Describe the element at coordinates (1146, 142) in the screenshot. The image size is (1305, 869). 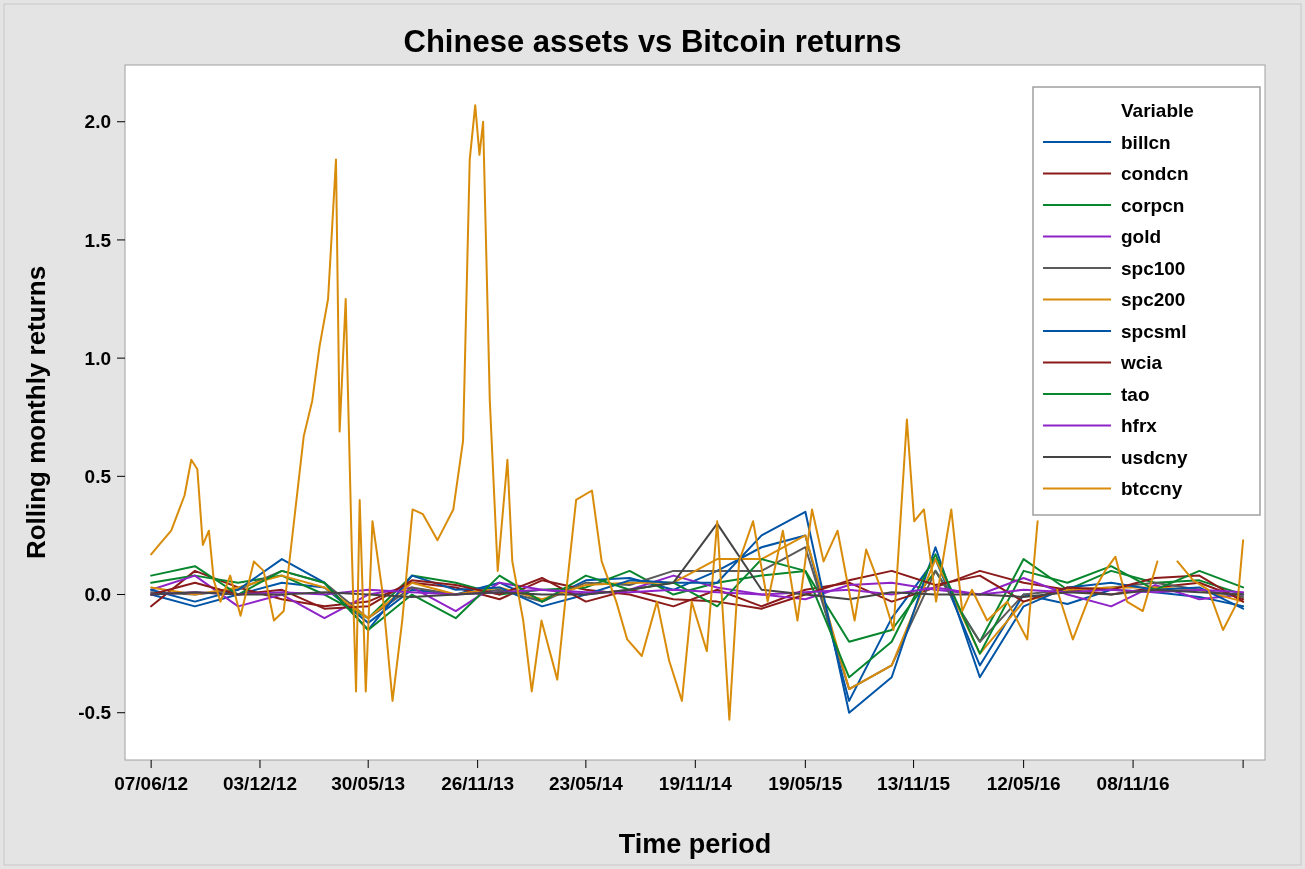
I see `legend-label: billcn` at that location.